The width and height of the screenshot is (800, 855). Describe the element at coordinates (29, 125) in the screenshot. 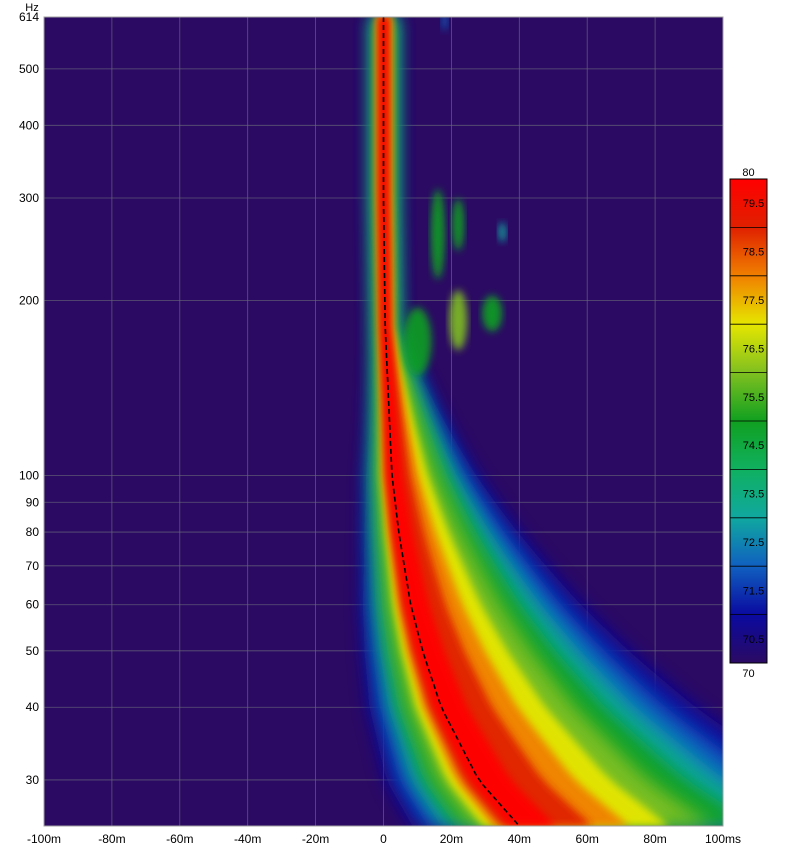

I see `y-tick-label: 400` at that location.